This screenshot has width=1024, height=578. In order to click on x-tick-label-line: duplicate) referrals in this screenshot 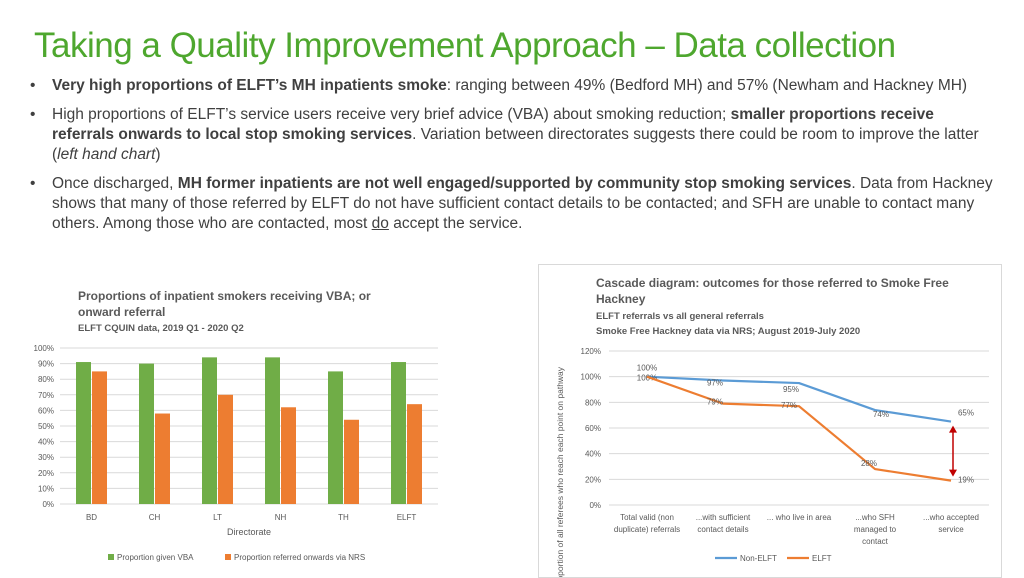, I will do `click(647, 529)`.